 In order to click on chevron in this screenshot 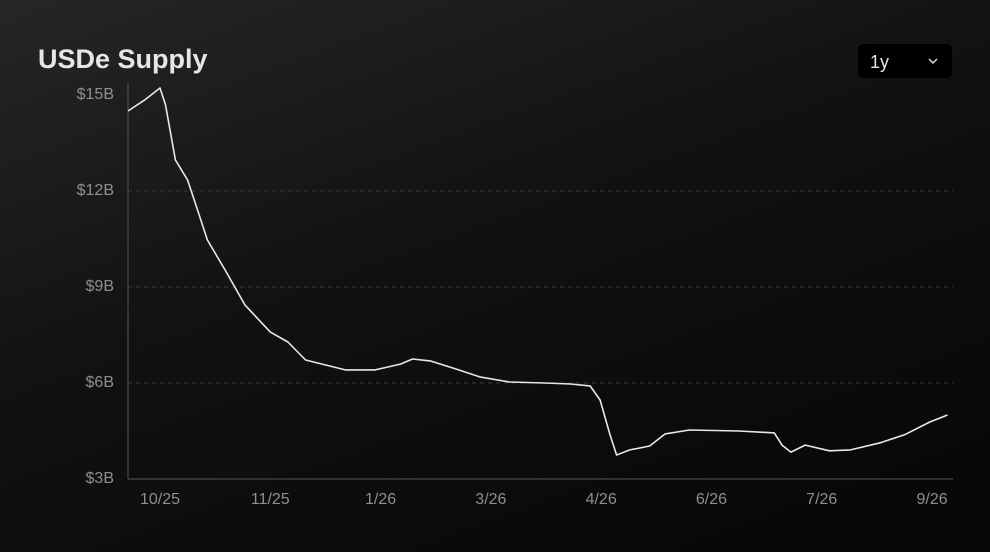, I will do `click(933, 61)`.